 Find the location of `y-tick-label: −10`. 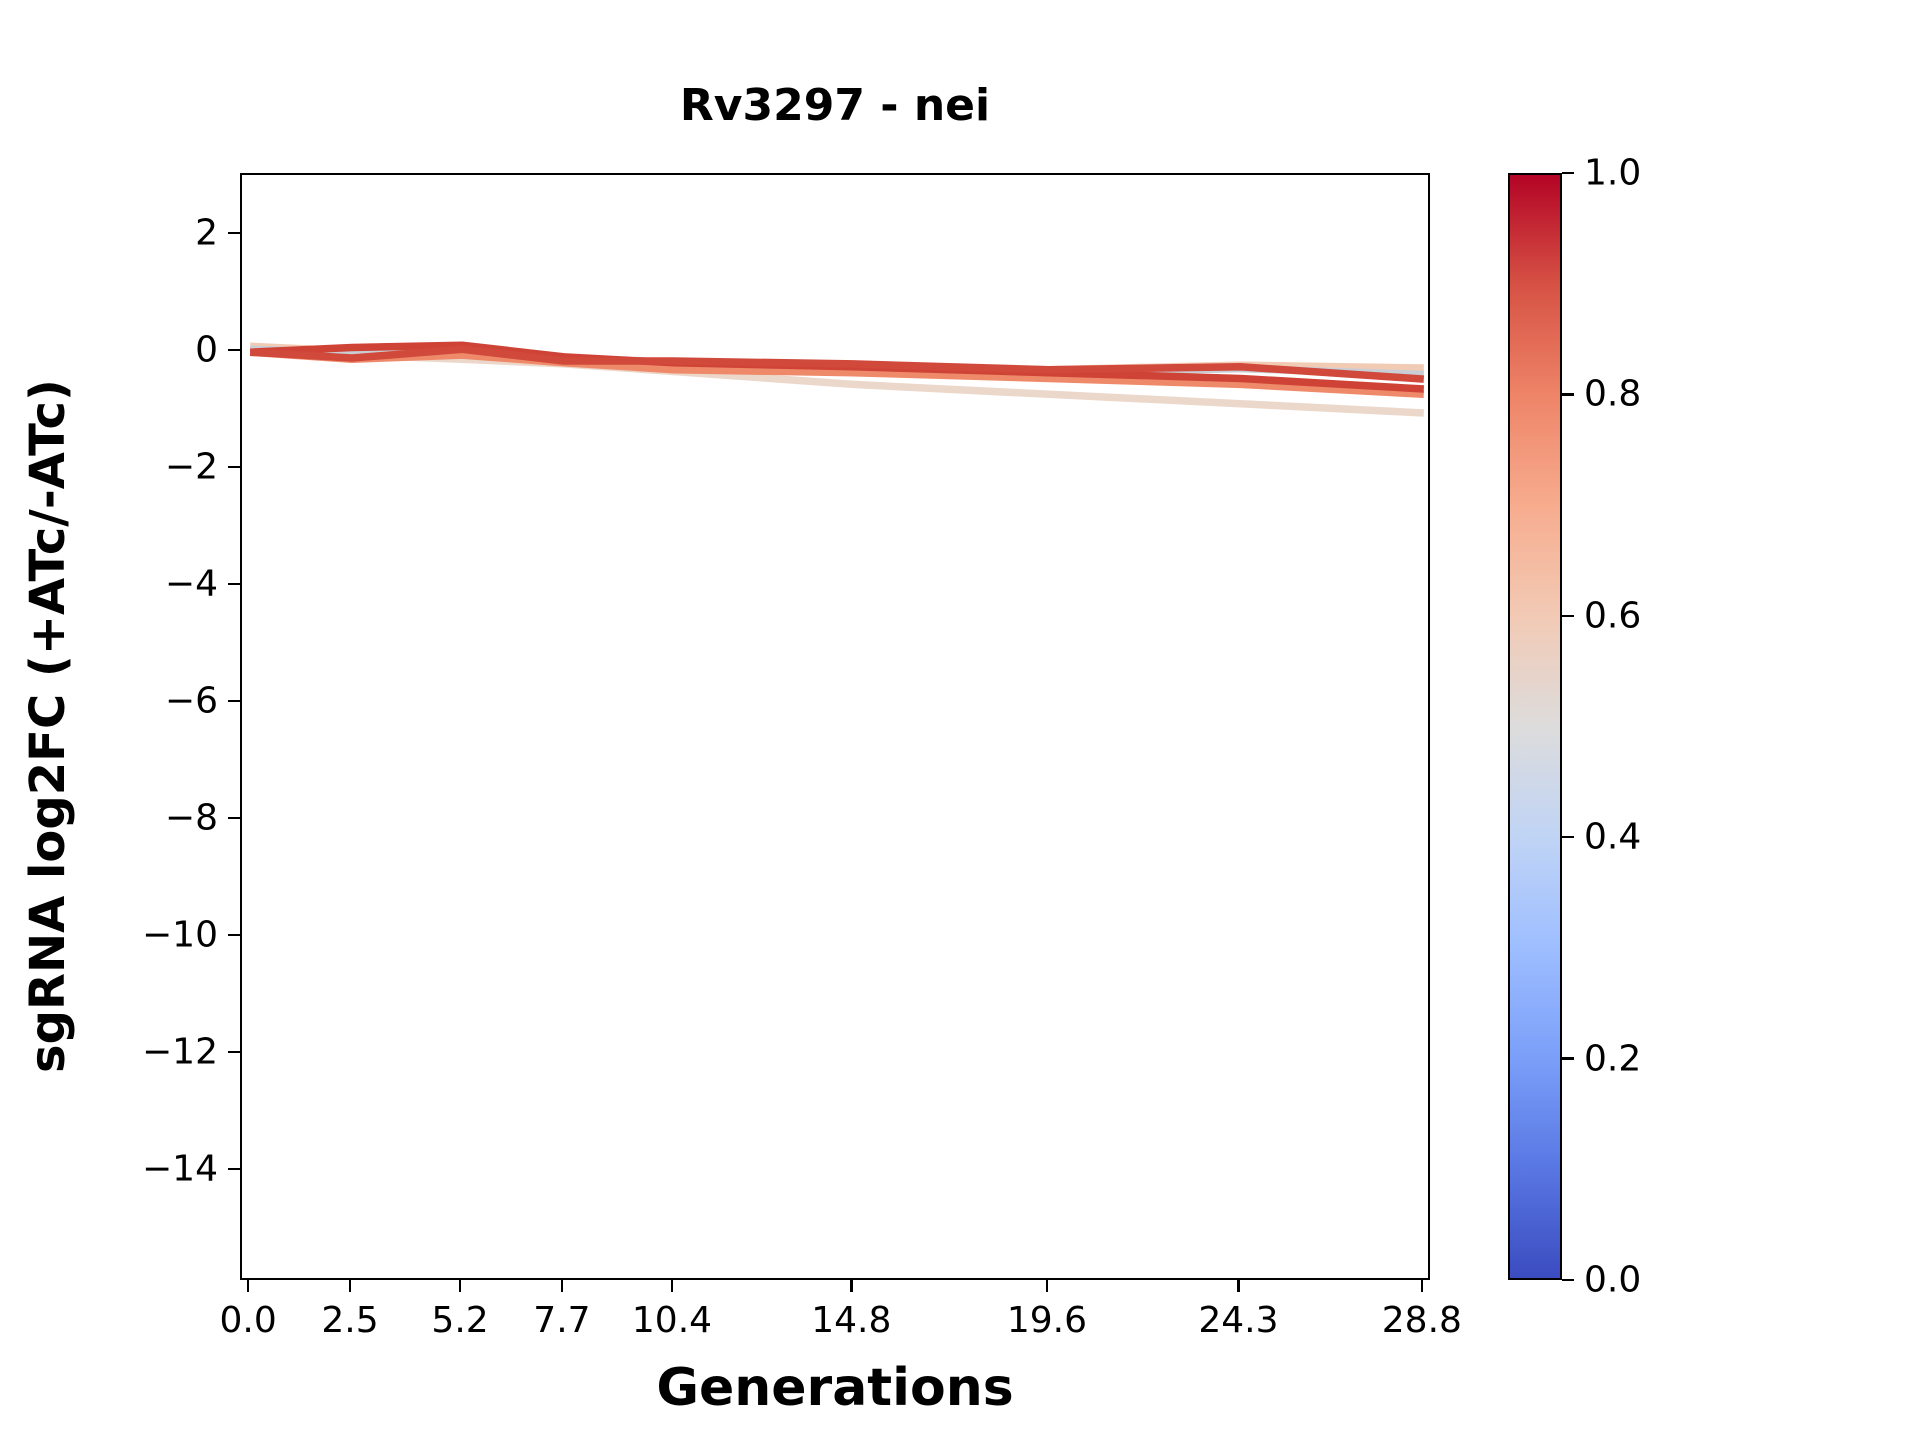

y-tick-label: −10 is located at coordinates (180, 935).